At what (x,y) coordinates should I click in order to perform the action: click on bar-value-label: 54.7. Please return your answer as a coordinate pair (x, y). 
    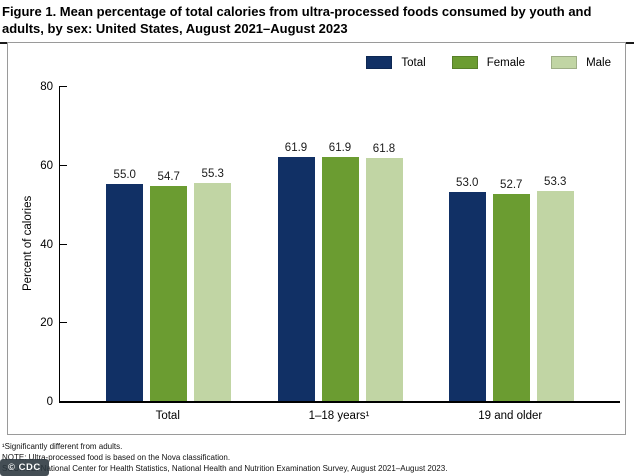
    Looking at the image, I should click on (168, 176).